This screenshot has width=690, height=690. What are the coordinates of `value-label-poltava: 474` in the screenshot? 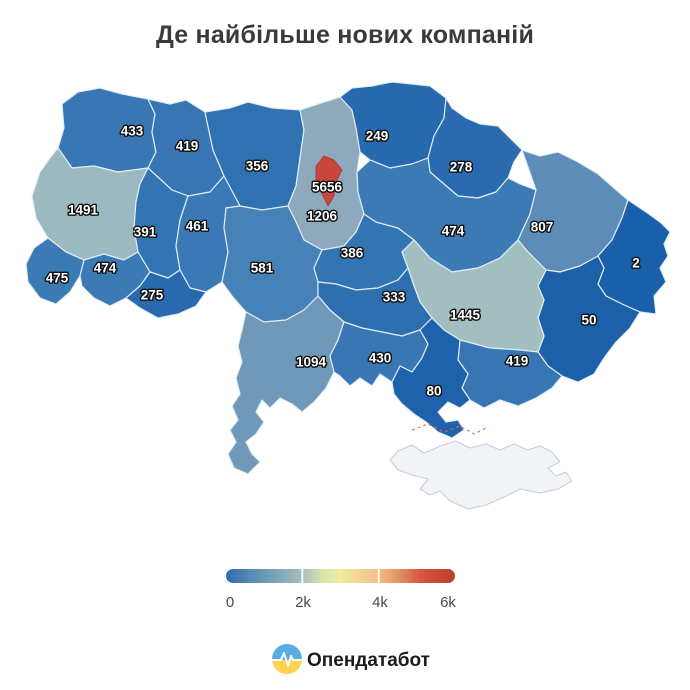 It's located at (453, 231).